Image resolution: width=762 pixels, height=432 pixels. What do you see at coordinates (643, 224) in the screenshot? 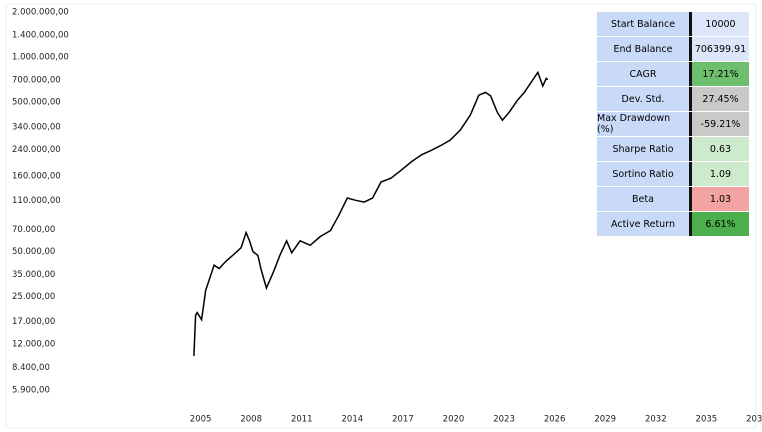
I see `stat-label: Active Return` at bounding box center [643, 224].